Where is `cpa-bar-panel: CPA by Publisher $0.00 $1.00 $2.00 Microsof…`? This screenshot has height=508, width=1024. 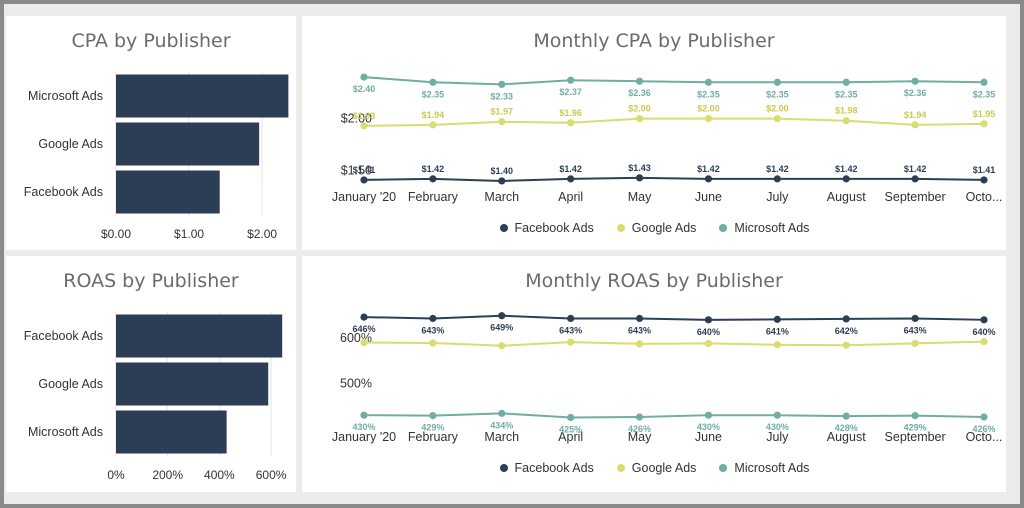 cpa-bar-panel: CPA by Publisher $0.00 $1.00 $2.00 Microsof… is located at coordinates (151, 133).